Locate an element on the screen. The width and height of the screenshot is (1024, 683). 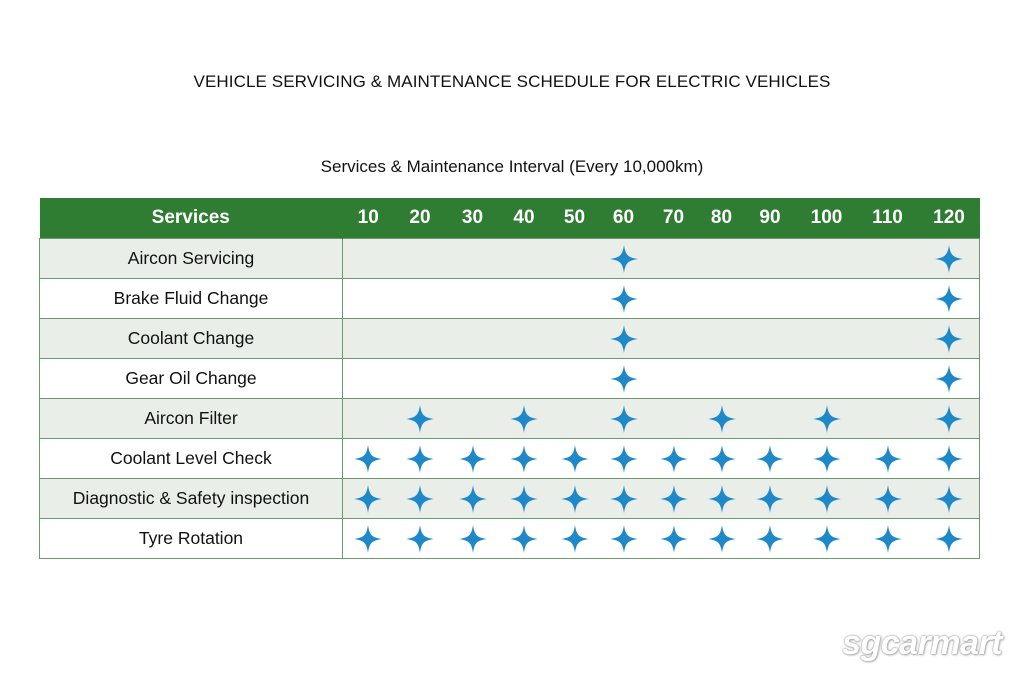
table-row: Aircon Filter is located at coordinates (509, 418).